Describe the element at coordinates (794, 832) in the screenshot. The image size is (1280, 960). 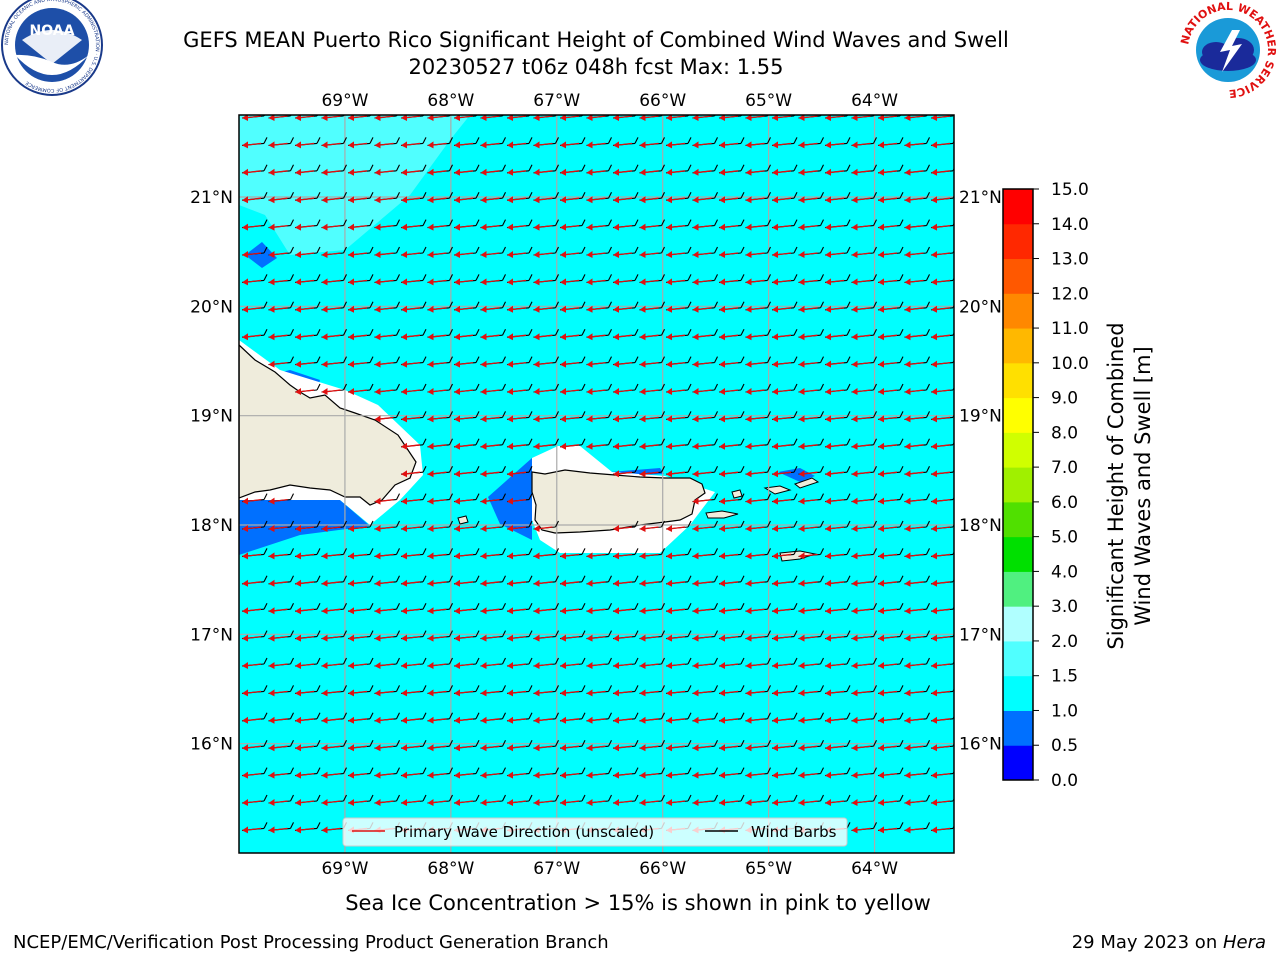
I see `legend-wind-label: Wind Barbs` at that location.